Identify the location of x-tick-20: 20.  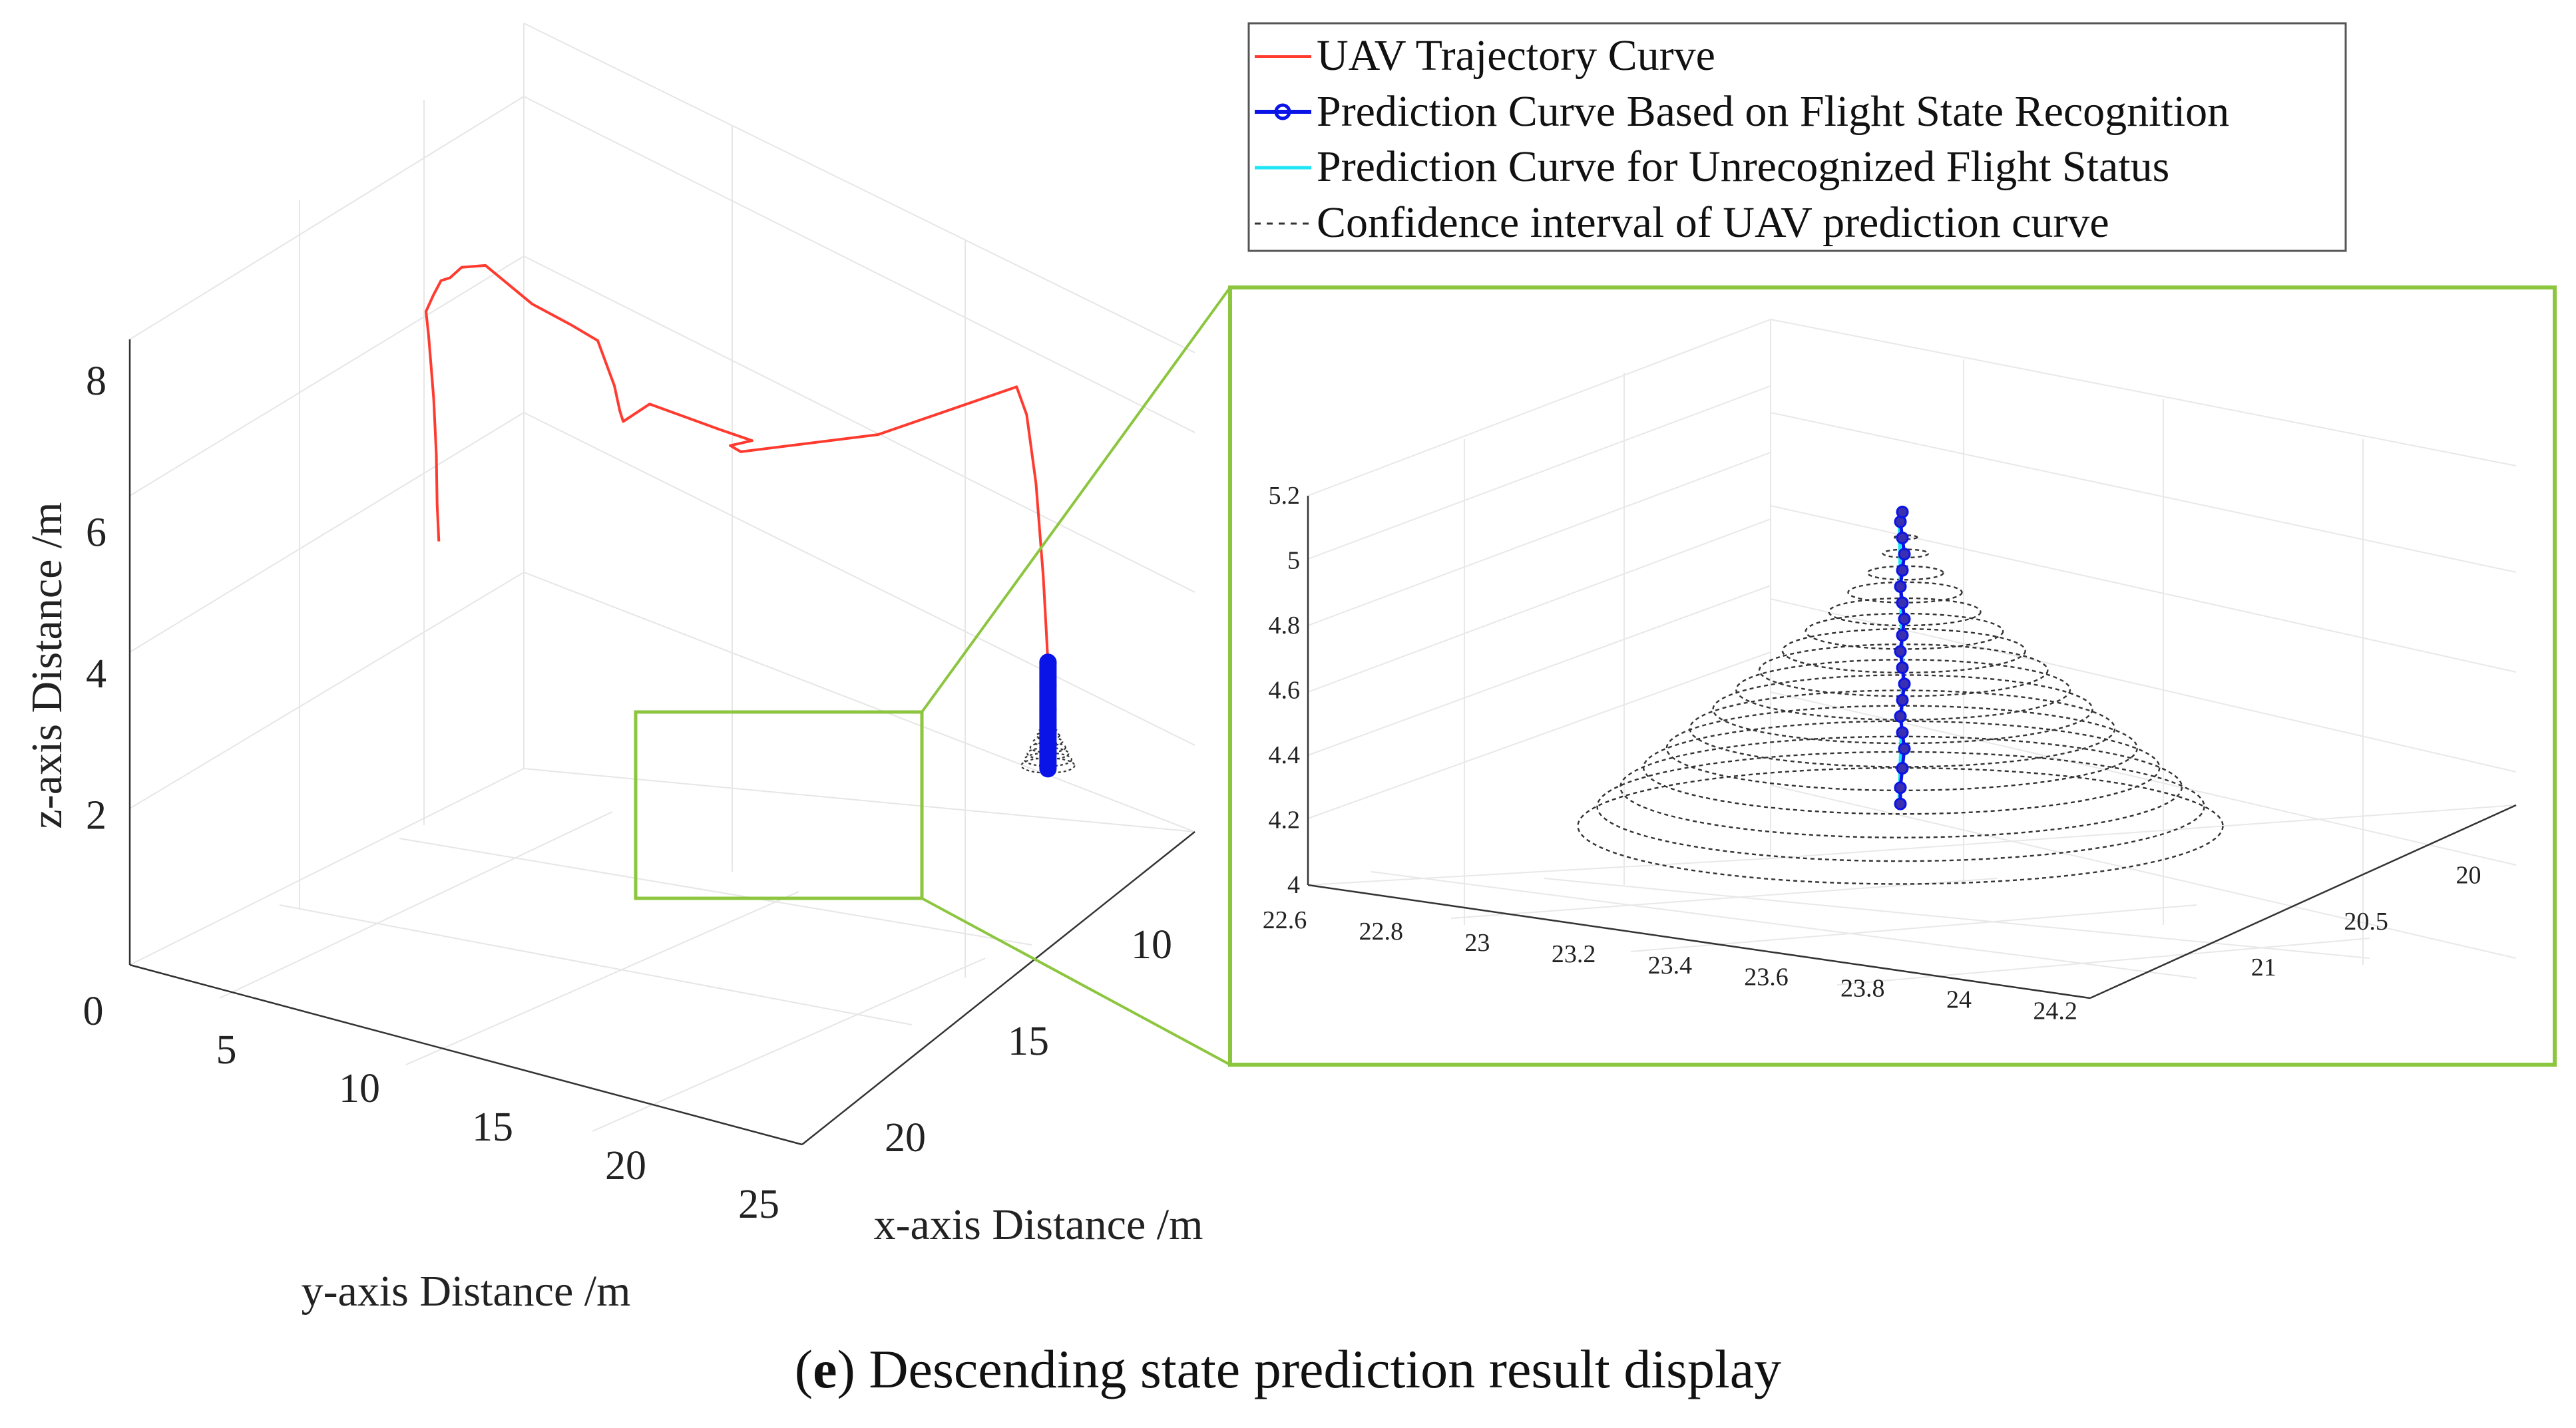
(905, 1137).